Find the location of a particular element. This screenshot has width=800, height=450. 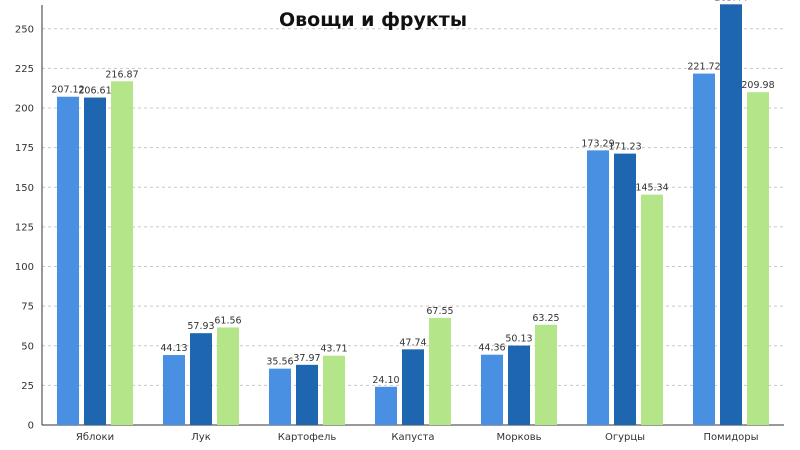

y-tick-label: 200 is located at coordinates (24, 109).